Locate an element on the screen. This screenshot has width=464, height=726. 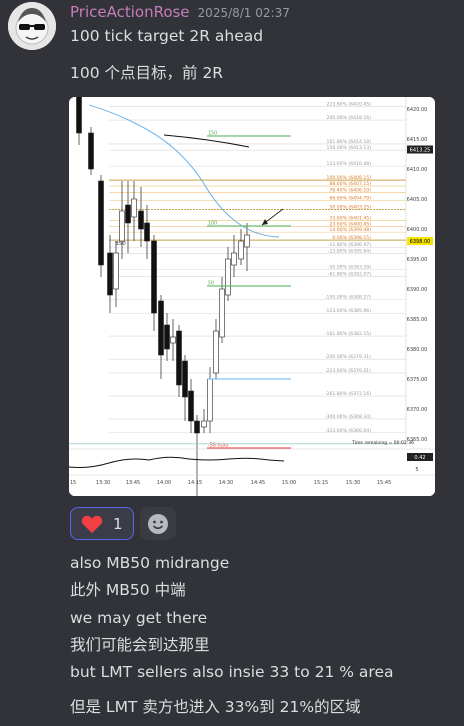
price-axis-tick: 6370.00 is located at coordinates (417, 410).